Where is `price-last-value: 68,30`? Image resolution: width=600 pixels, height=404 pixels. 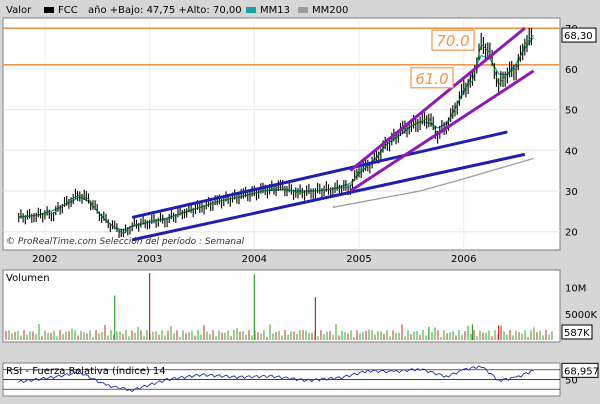 price-last-value: 68,30 is located at coordinates (578, 36).